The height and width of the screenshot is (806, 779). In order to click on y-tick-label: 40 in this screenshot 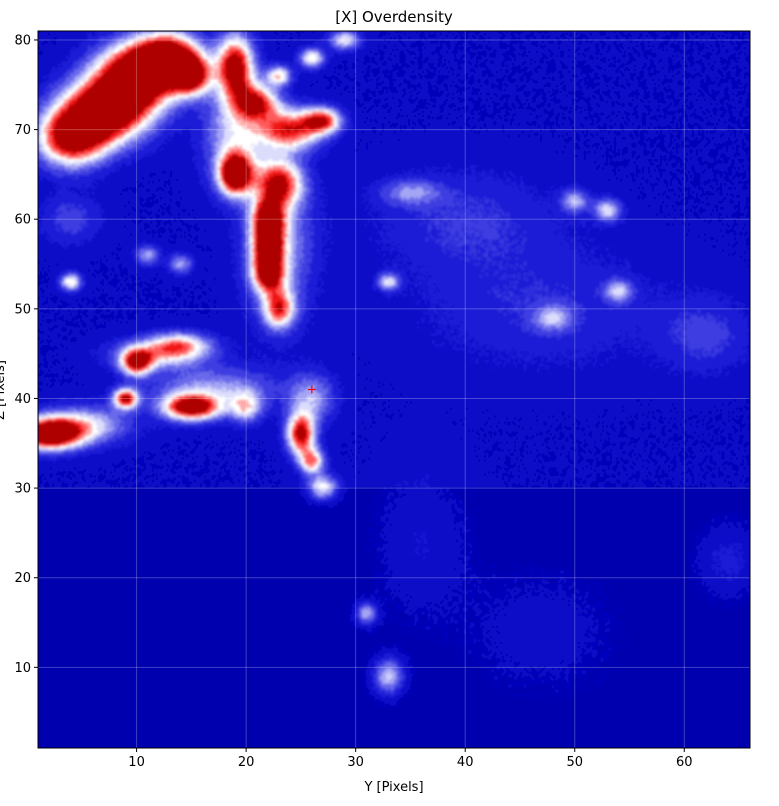, I will do `click(22, 399)`.